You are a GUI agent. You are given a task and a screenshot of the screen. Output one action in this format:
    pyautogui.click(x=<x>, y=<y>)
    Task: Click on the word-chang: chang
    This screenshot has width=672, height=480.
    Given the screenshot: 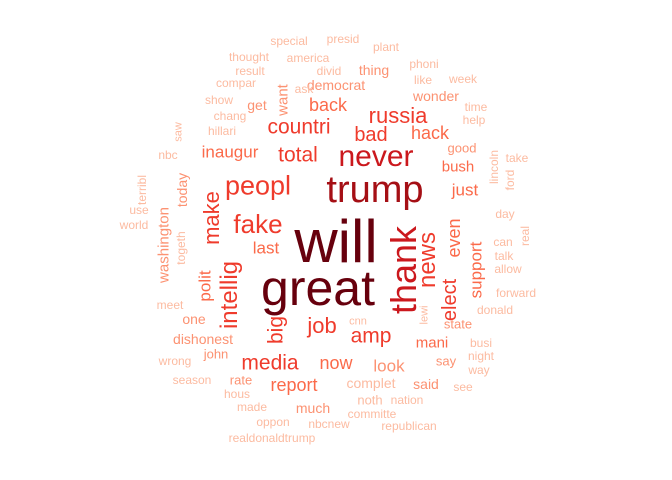 What is the action you would take?
    pyautogui.click(x=230, y=116)
    